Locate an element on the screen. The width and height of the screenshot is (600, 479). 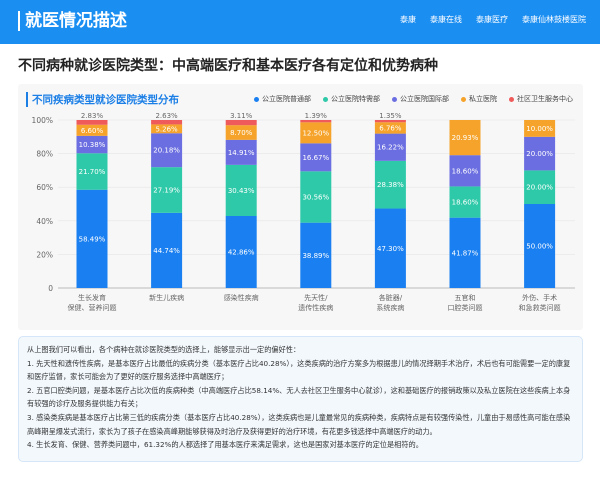
data-label: 5.26% is located at coordinates (166, 129).